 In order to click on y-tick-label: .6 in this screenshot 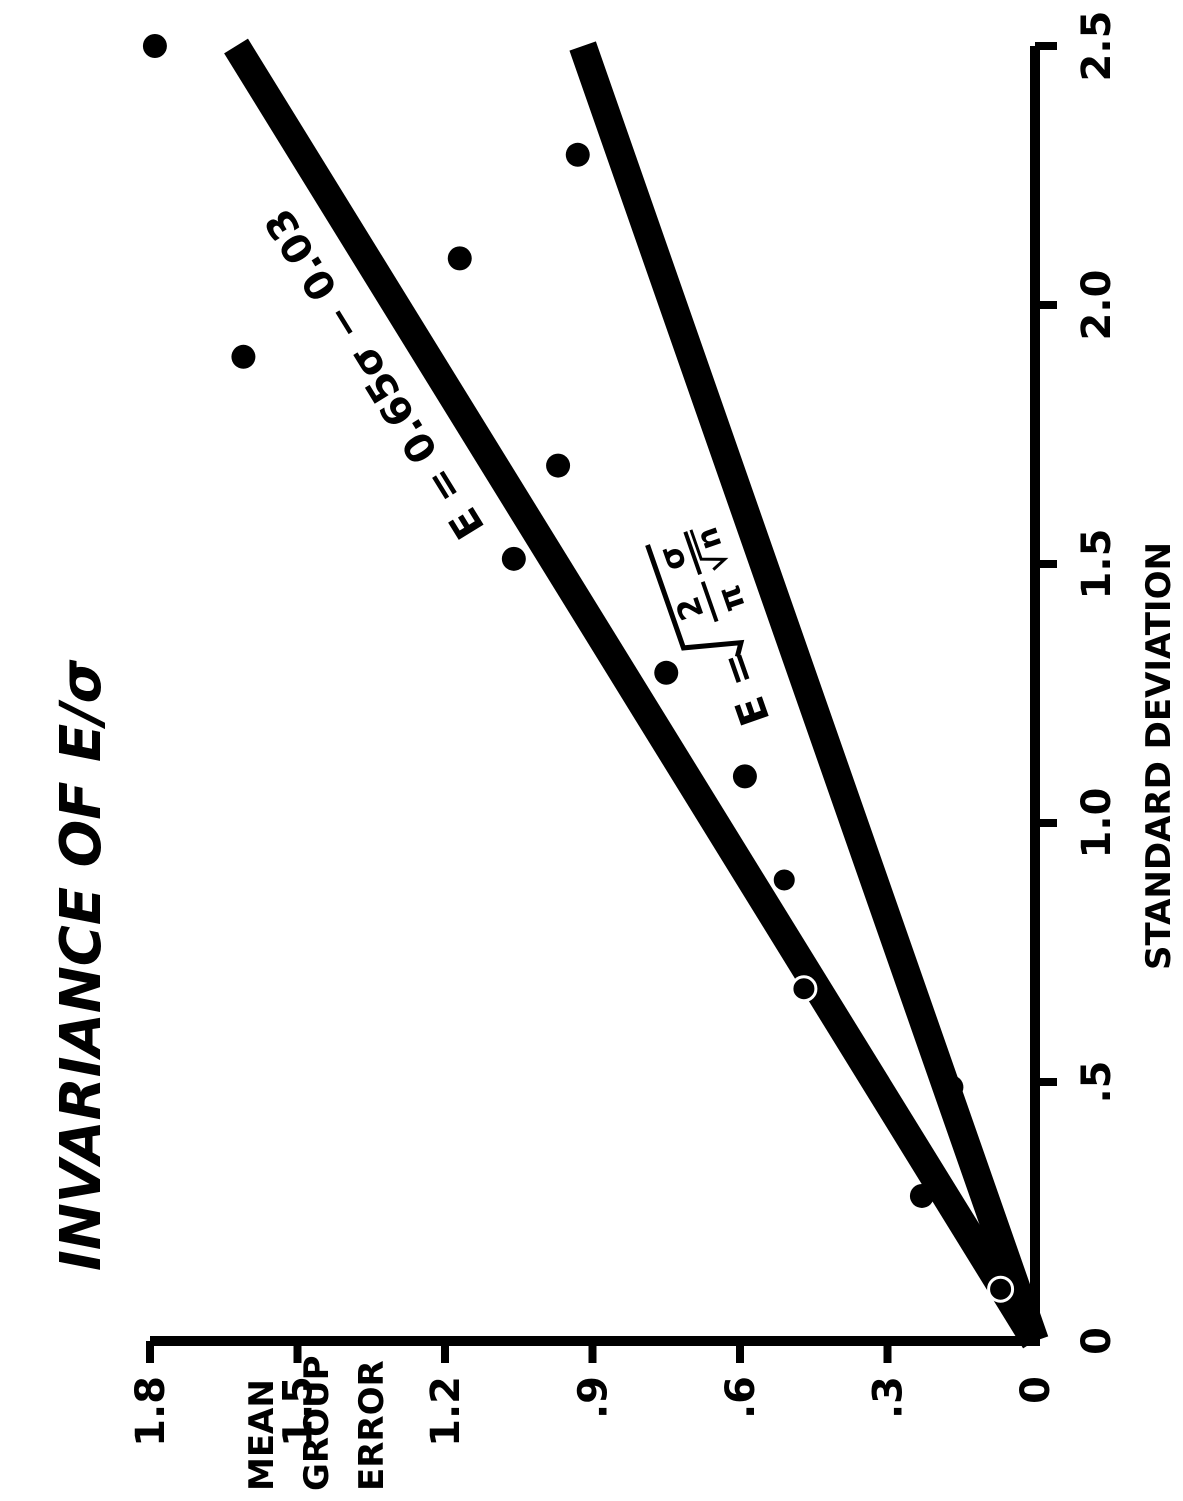, I will do `click(741, 1397)`.